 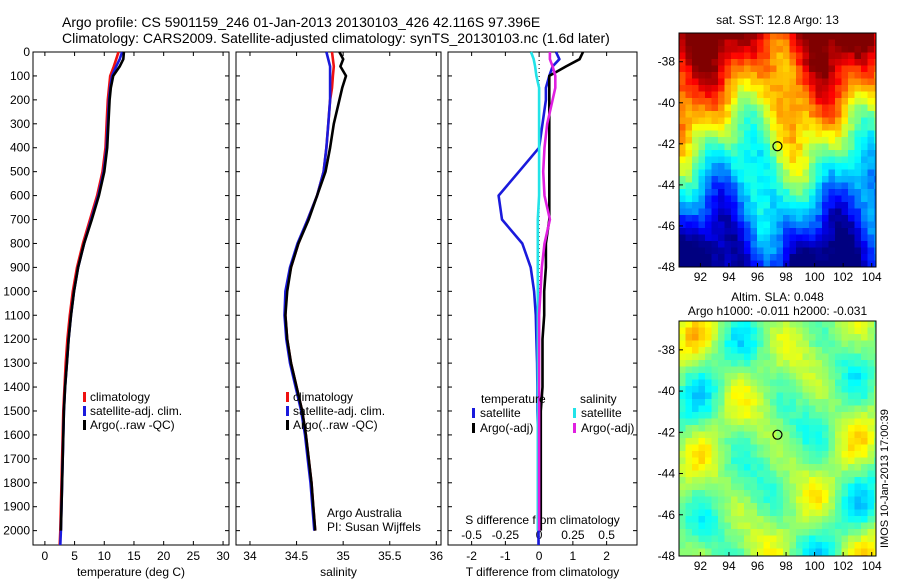 What do you see at coordinates (16, 507) in the screenshot?
I see `y-tick-label: 1900` at bounding box center [16, 507].